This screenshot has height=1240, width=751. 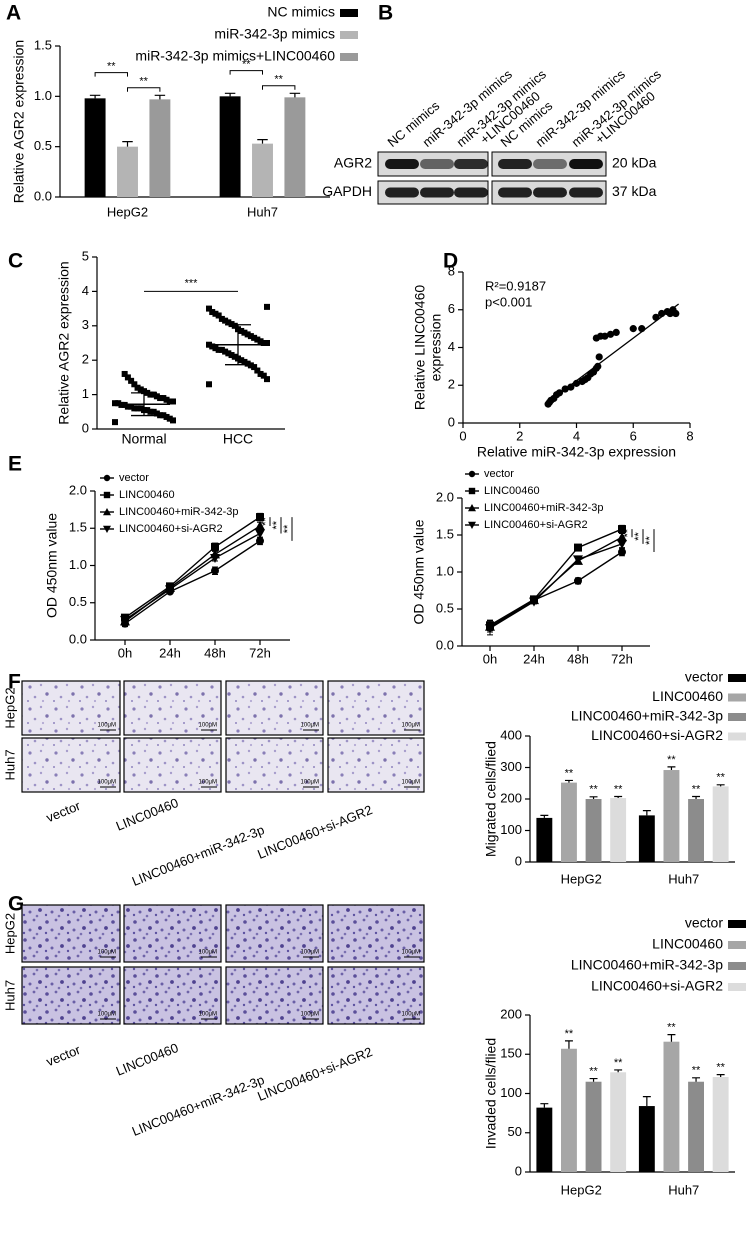 I want to click on significance-bracket, so click(x=246, y=72).